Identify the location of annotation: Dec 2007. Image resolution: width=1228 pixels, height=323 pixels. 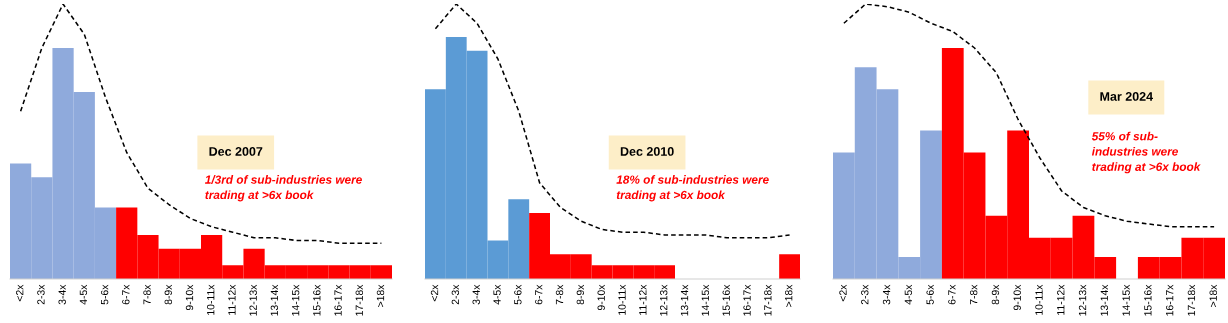
(236, 151).